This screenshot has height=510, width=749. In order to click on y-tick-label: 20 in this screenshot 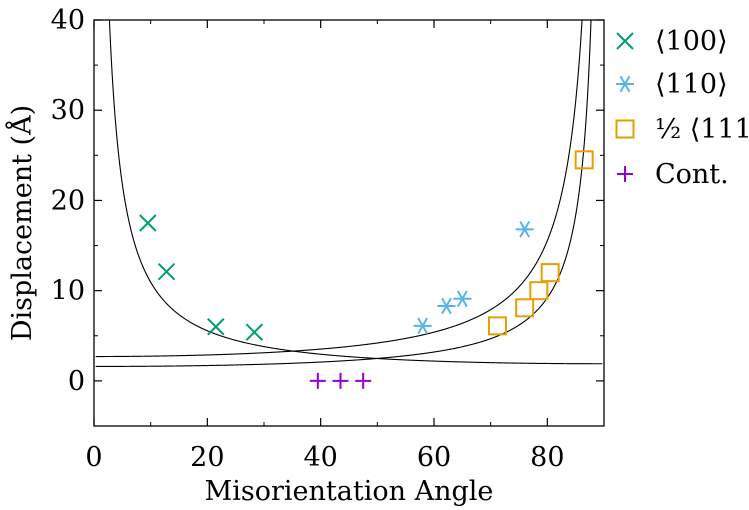, I will do `click(68, 200)`.